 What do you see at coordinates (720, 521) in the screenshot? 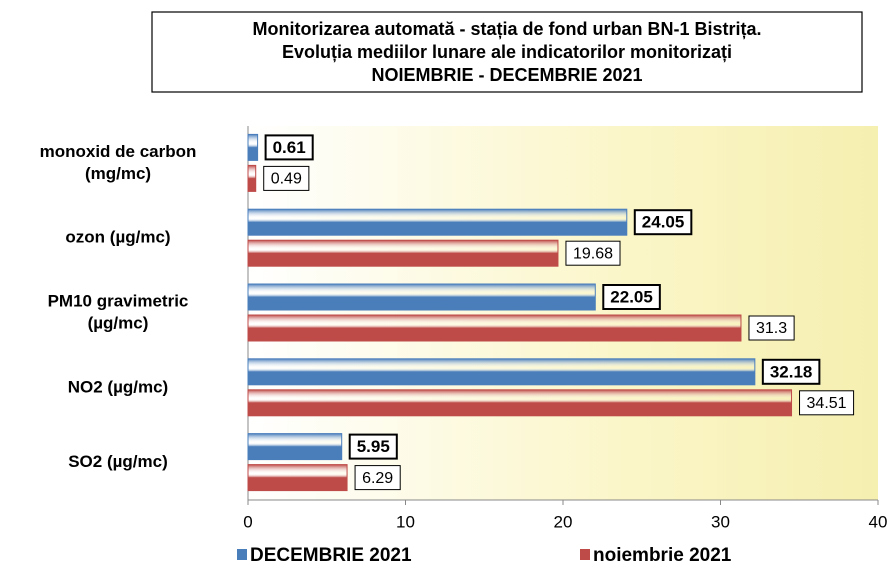
I see `x-tick-label: 30` at bounding box center [720, 521].